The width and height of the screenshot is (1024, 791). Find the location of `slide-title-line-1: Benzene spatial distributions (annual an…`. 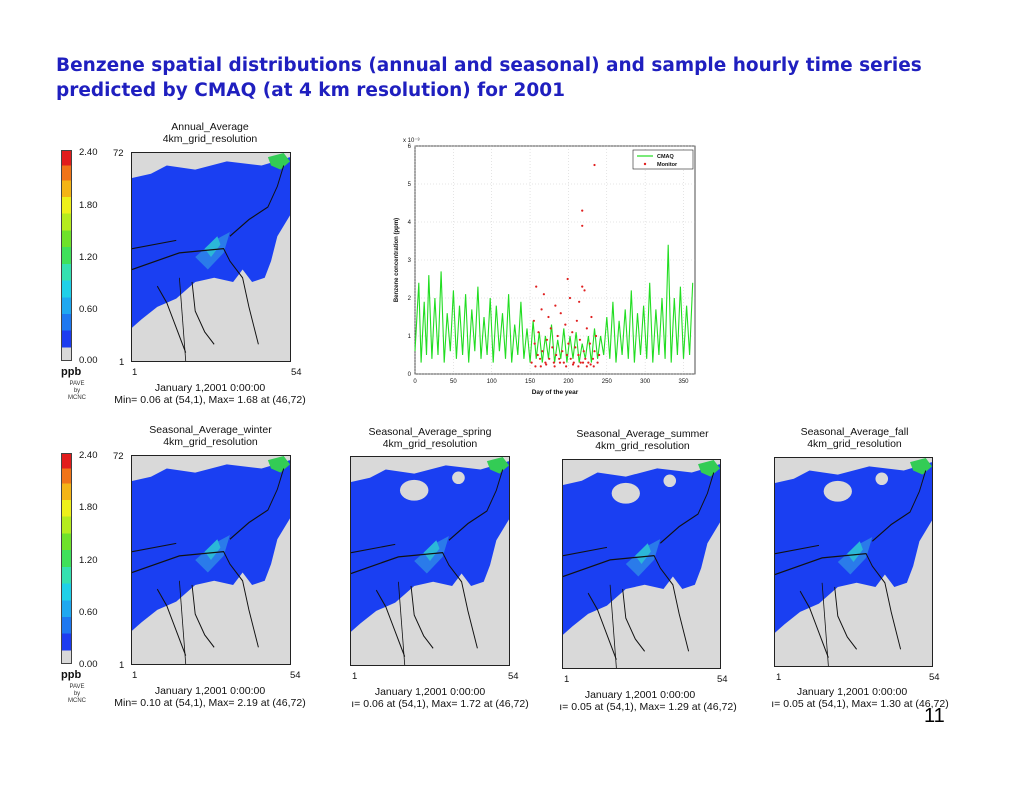

slide-title-line-1: Benzene spatial distributions (annual an… is located at coordinates (489, 65).